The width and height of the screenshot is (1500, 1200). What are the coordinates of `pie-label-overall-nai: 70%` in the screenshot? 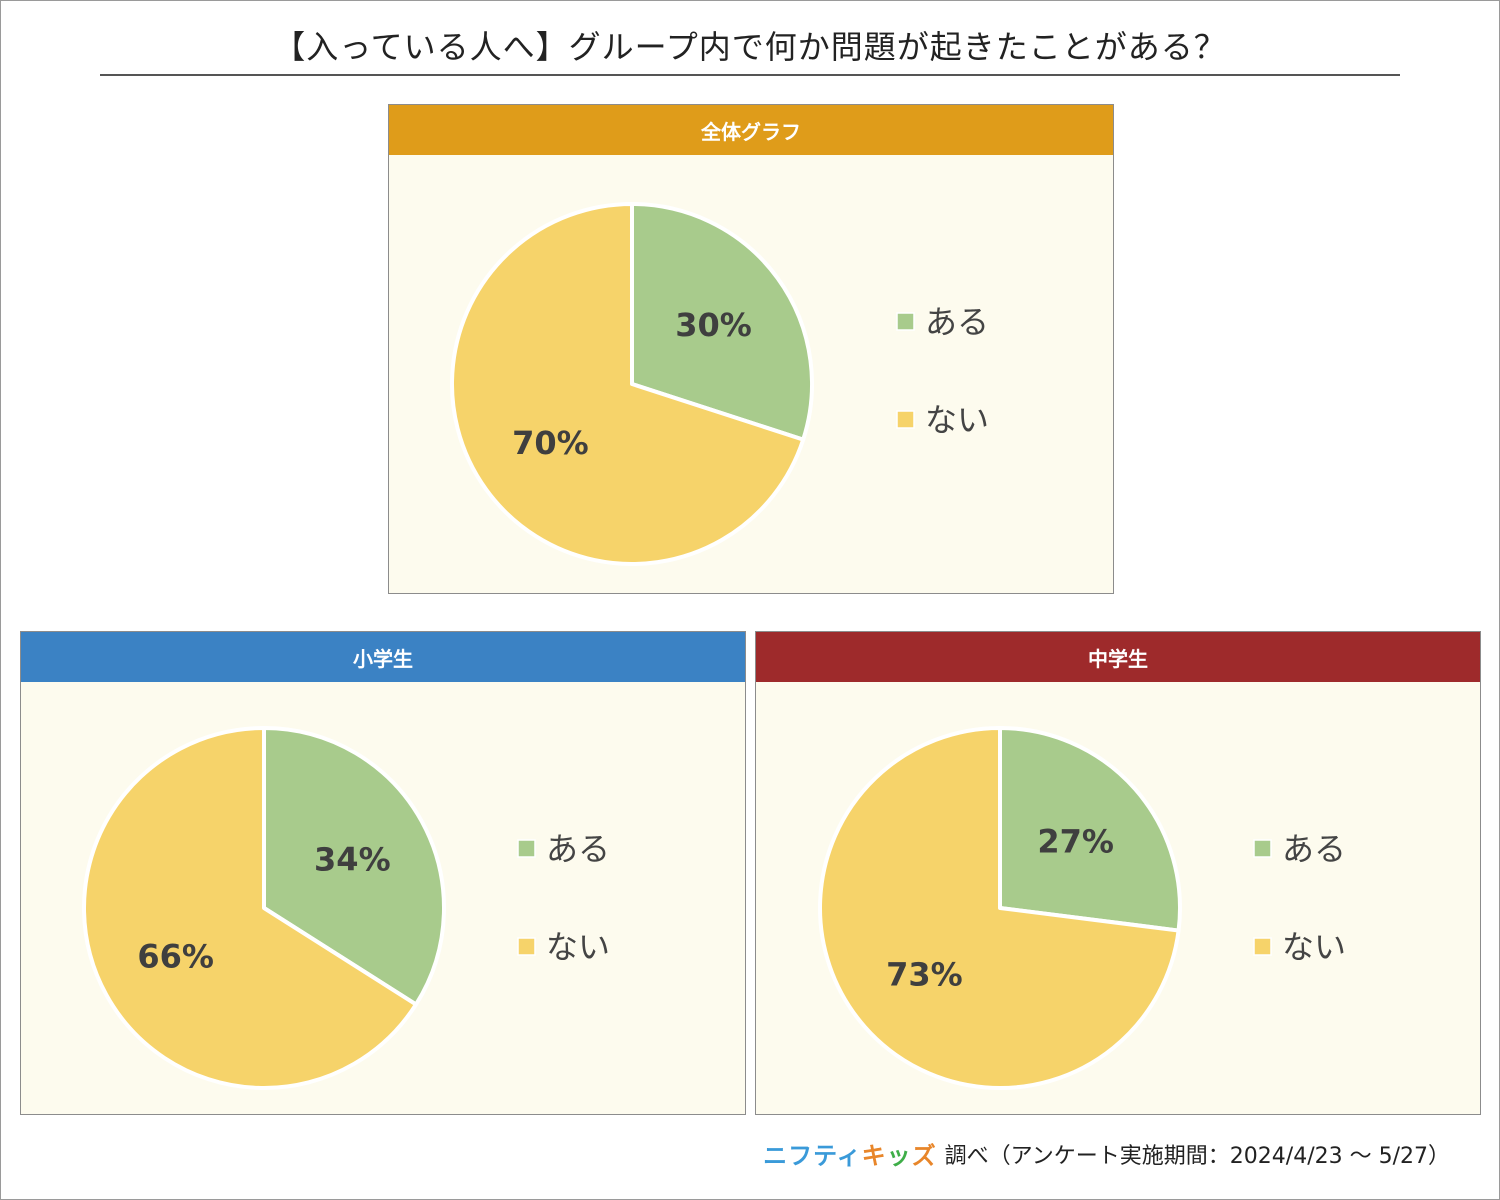 It's located at (550, 443).